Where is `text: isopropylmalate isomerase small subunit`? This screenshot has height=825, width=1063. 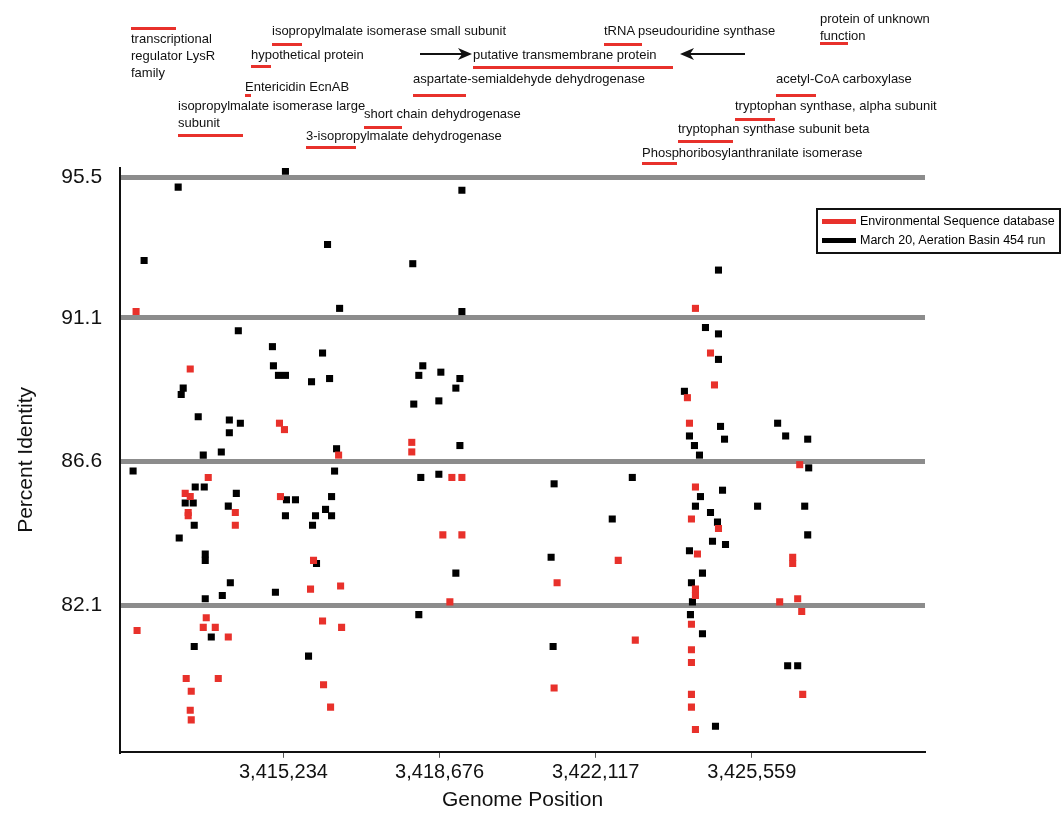 text: isopropylmalate isomerase small subunit is located at coordinates (389, 30).